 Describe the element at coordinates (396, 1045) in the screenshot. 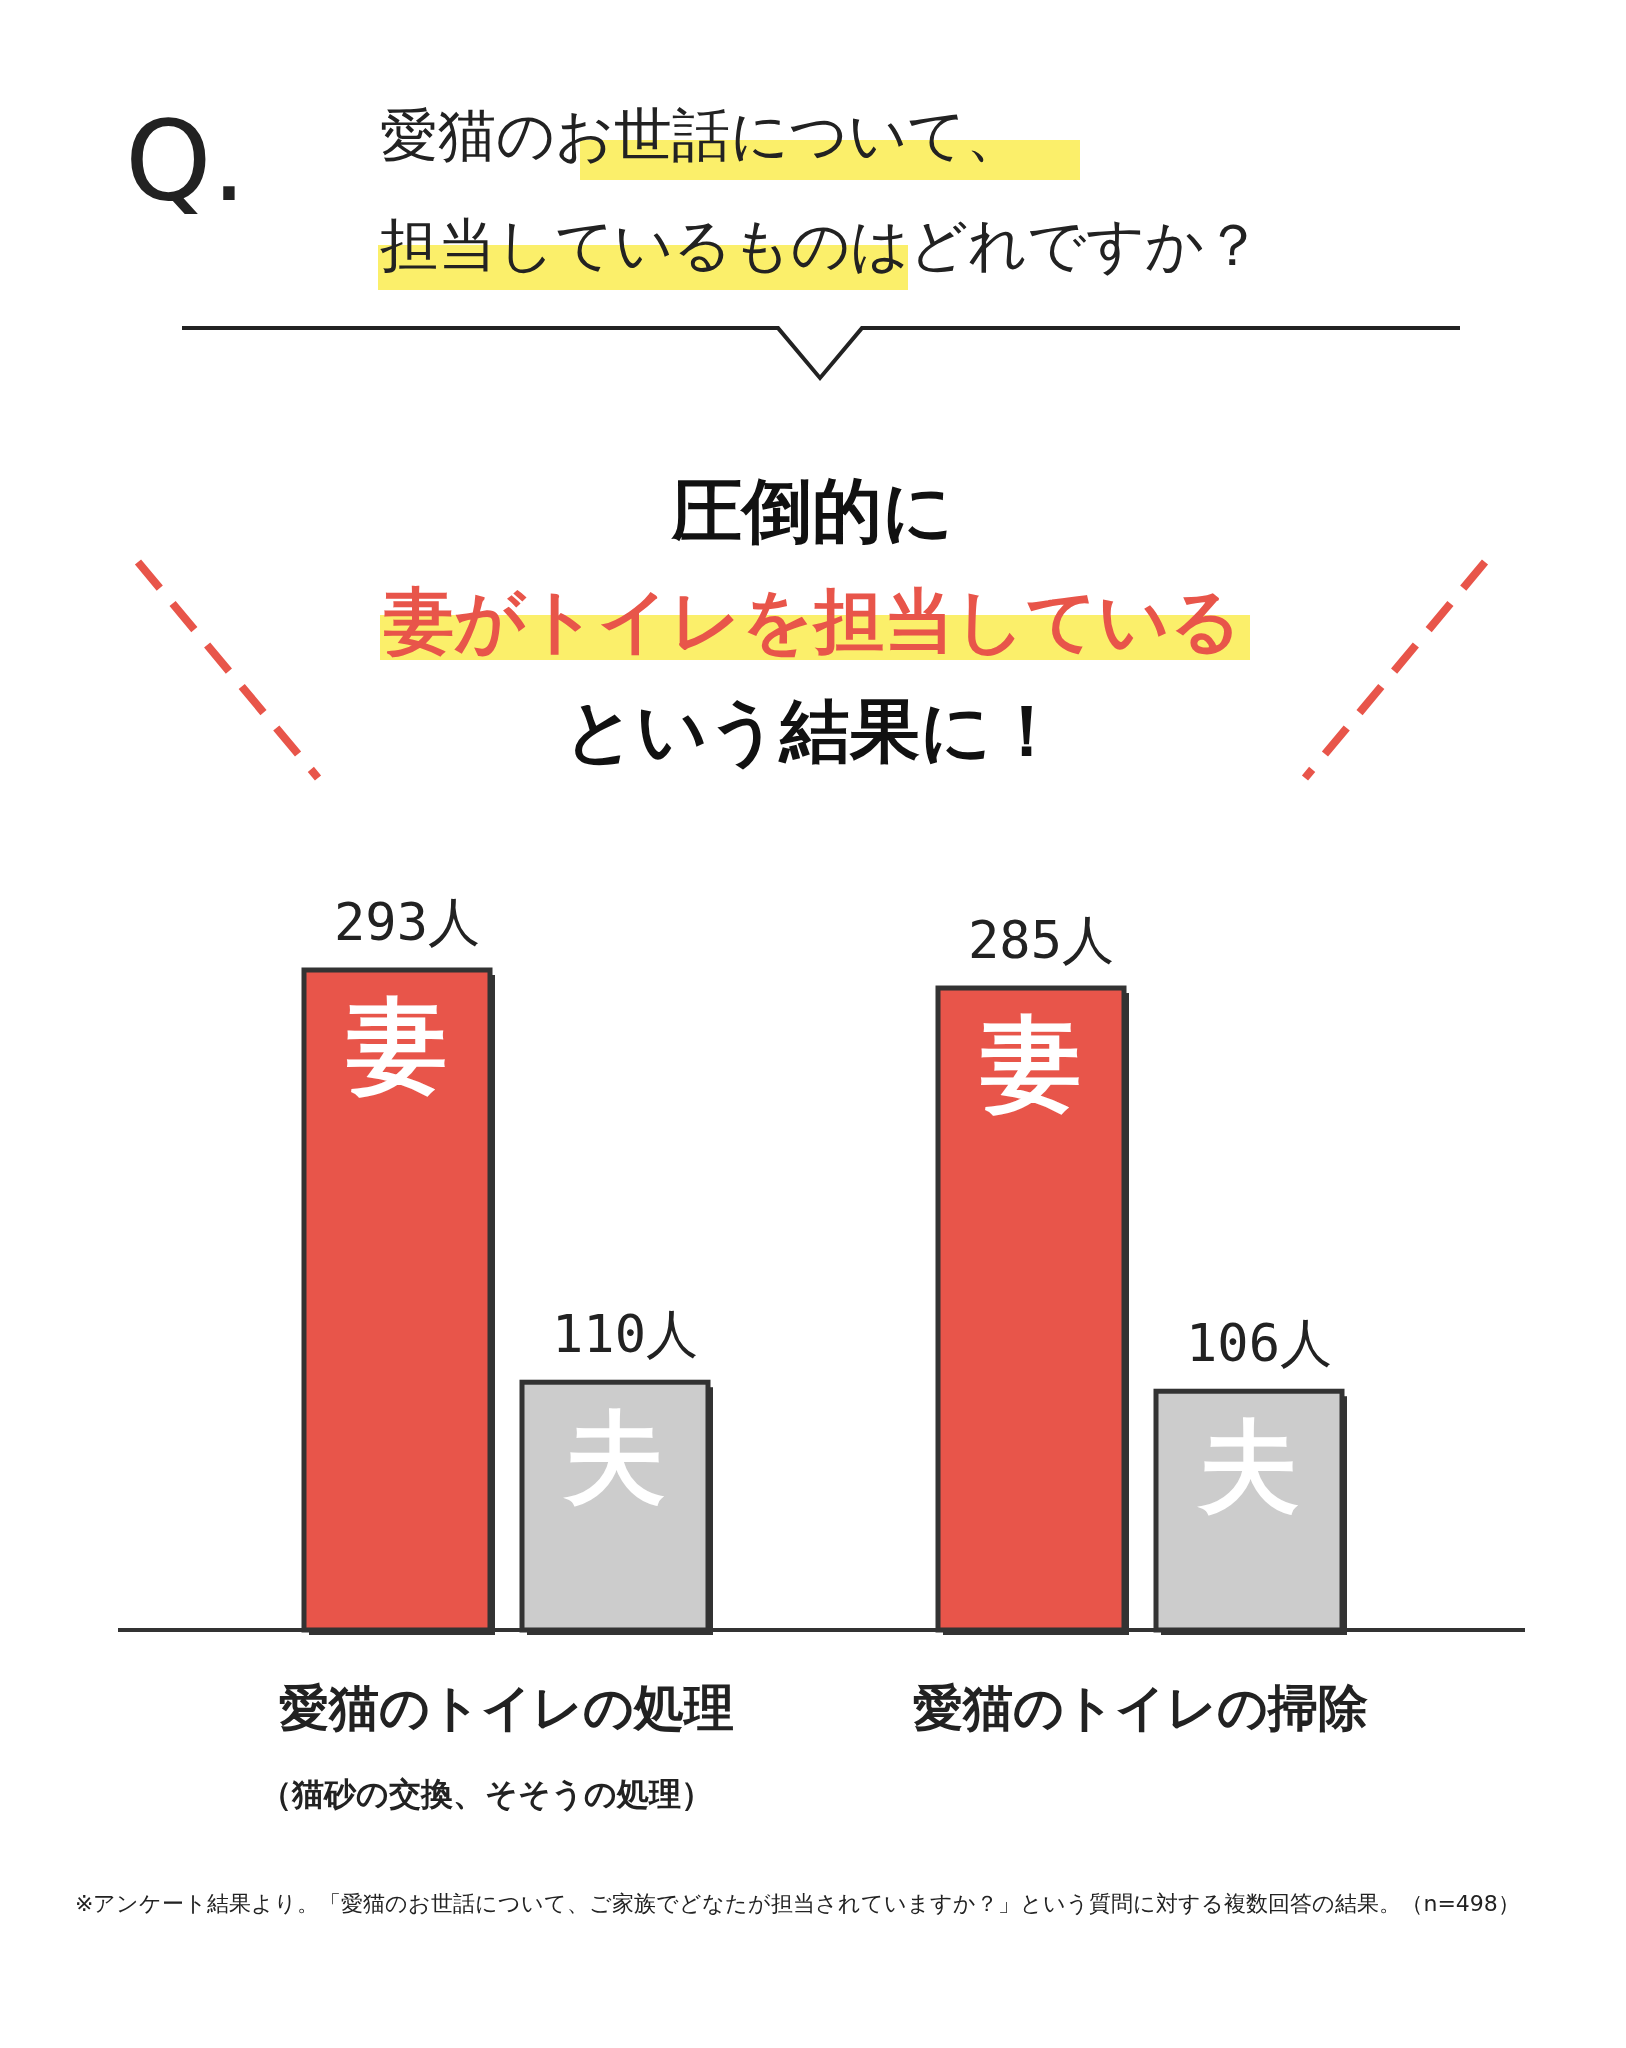

I see `series-label: 妻` at that location.